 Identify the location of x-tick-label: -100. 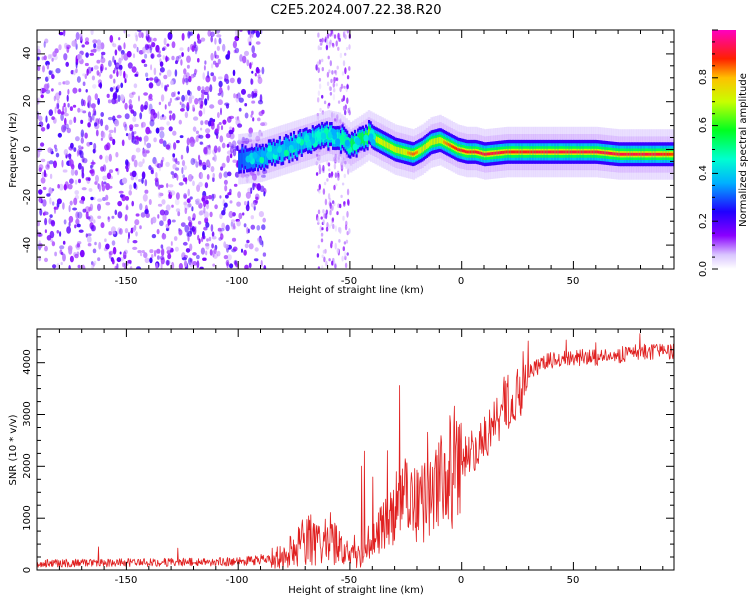
(237, 580).